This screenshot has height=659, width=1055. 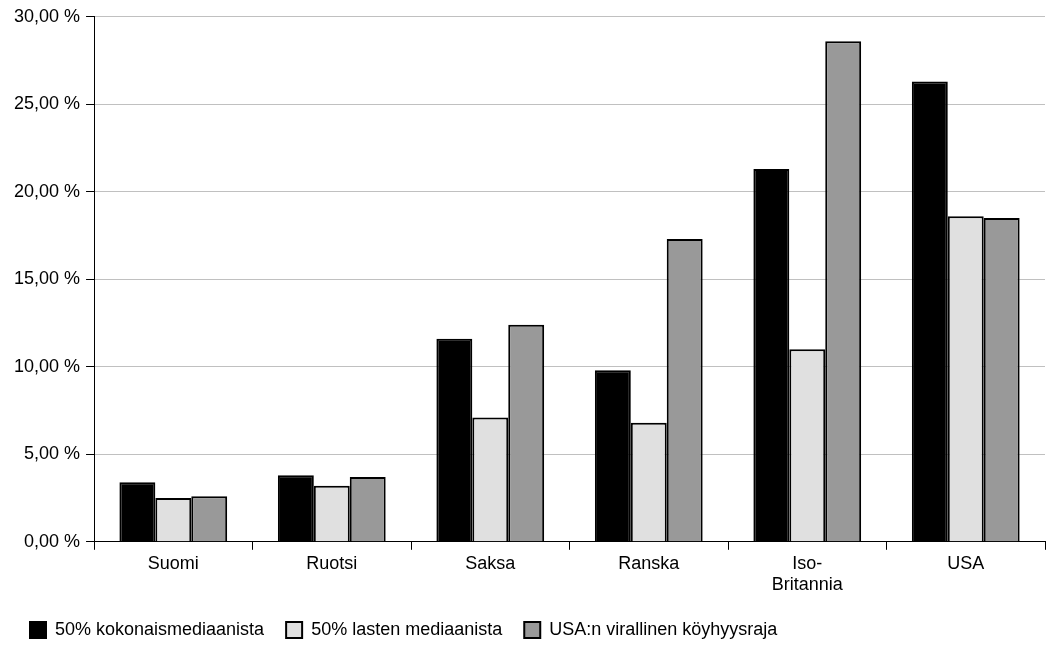 I want to click on y-tick-label: 20,00 %, so click(x=47, y=190).